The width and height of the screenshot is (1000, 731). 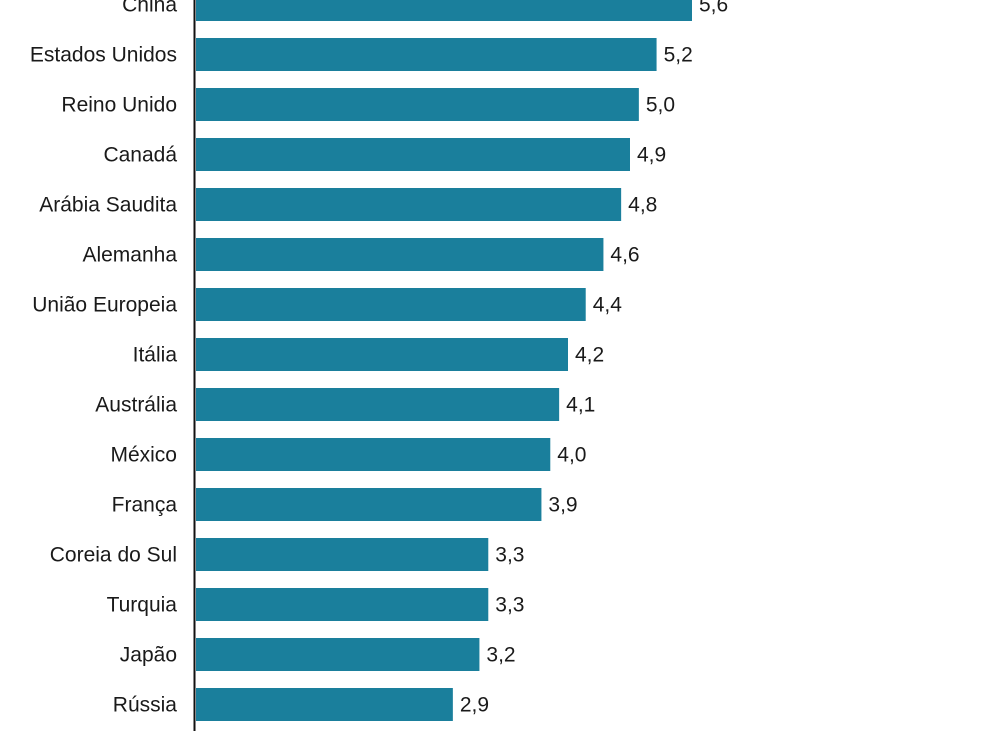 What do you see at coordinates (143, 455) in the screenshot?
I see `category-label: México` at bounding box center [143, 455].